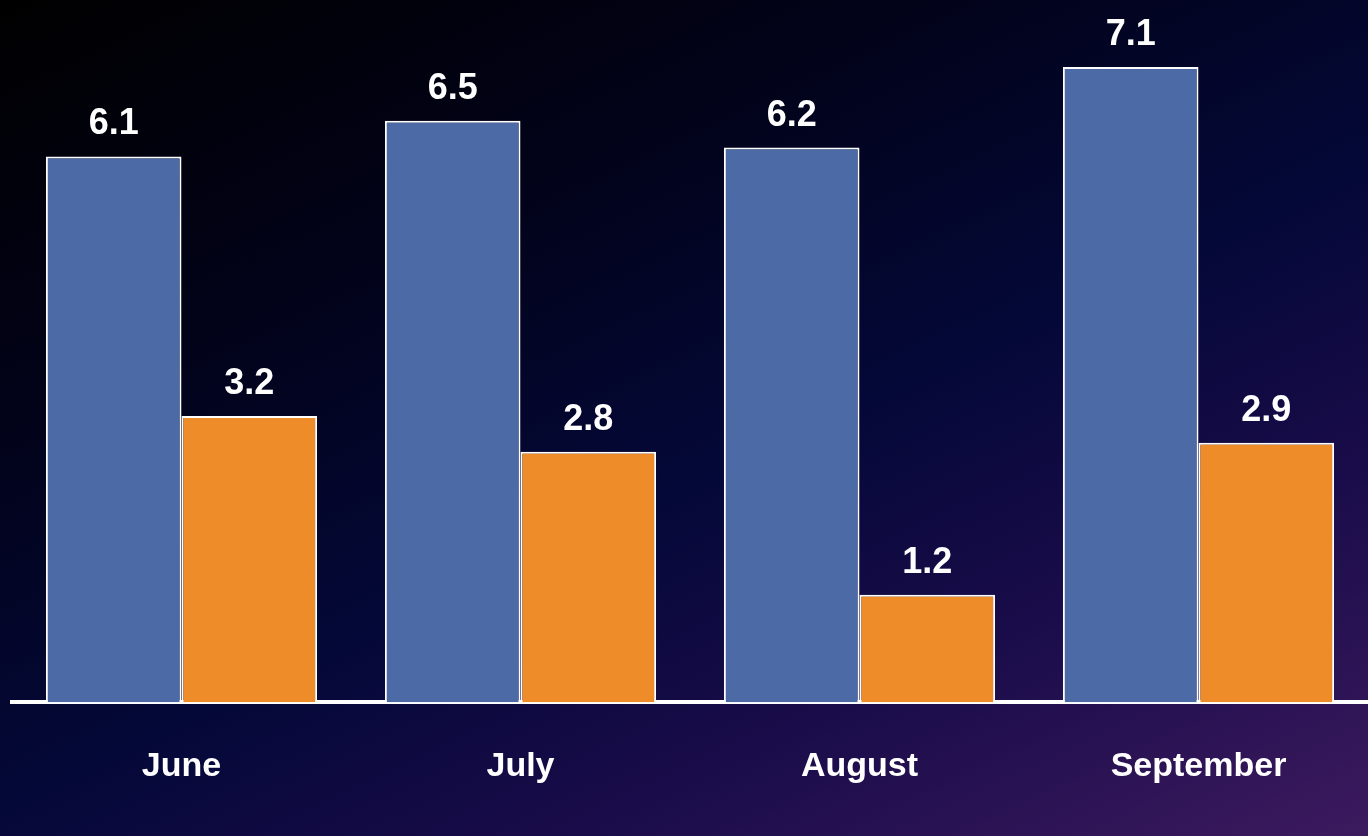 The width and height of the screenshot is (1368, 836). Describe the element at coordinates (927, 560) in the screenshot. I see `data-label: 1.2` at that location.